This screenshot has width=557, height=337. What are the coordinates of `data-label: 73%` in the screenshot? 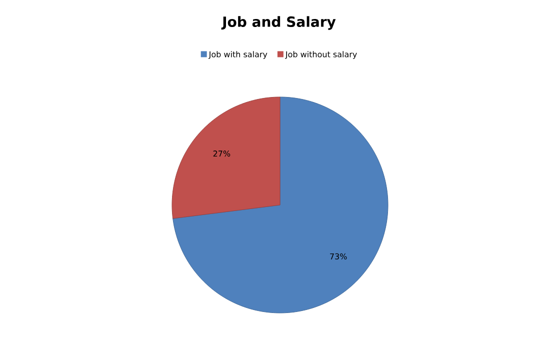 It's located at (338, 256).